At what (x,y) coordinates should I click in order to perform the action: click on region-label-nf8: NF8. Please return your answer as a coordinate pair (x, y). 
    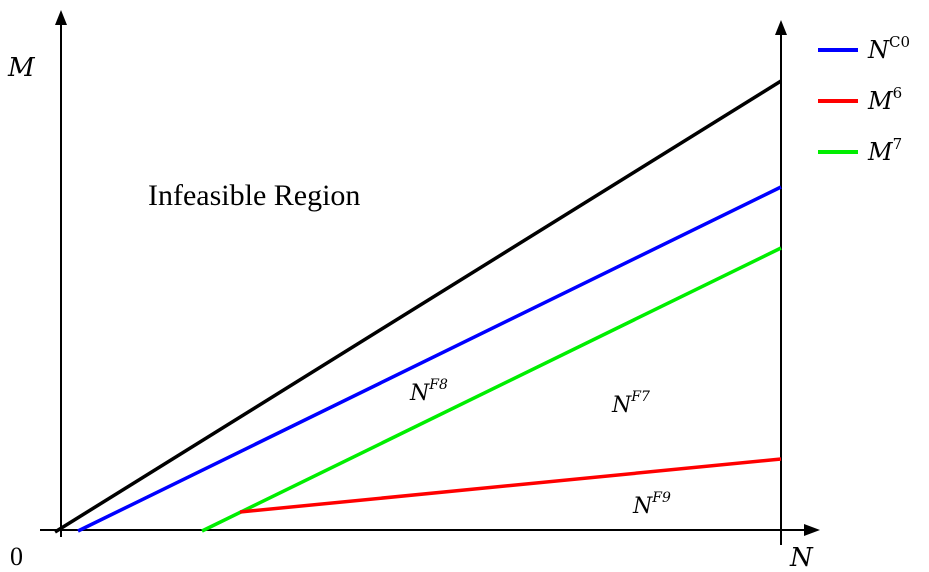
    Looking at the image, I should click on (428, 391).